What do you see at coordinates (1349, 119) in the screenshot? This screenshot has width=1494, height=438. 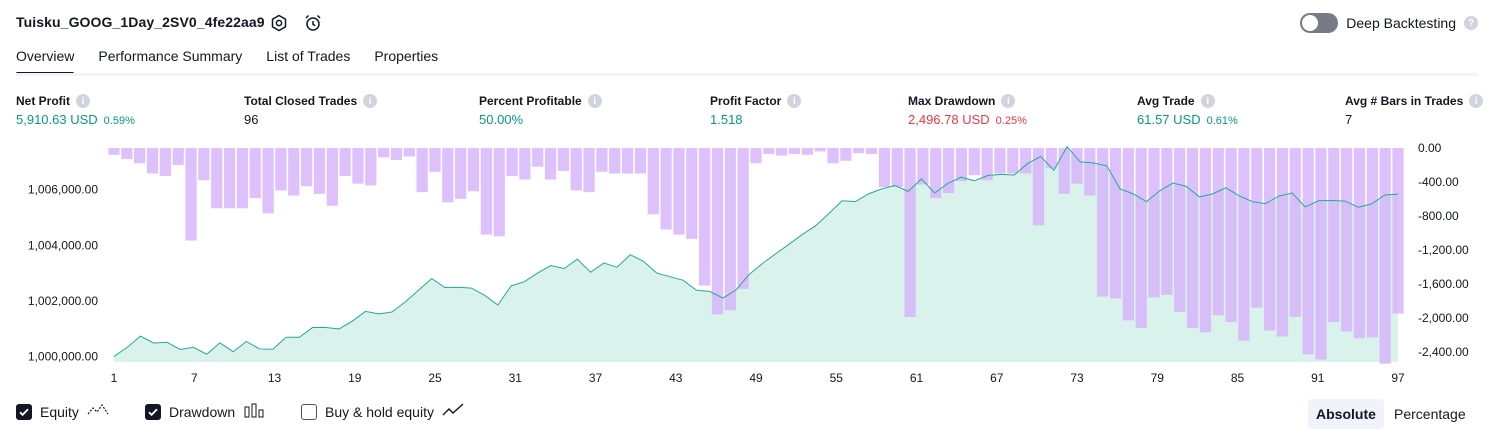 I see `metric-value: 7` at bounding box center [1349, 119].